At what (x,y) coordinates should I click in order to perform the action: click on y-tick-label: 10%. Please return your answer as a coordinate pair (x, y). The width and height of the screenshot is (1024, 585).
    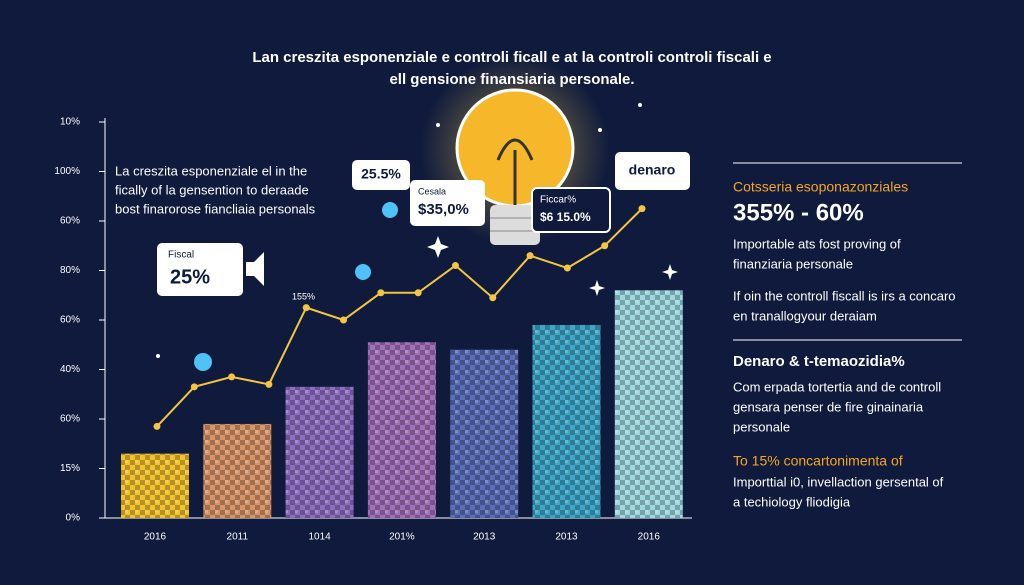
    Looking at the image, I should click on (70, 122).